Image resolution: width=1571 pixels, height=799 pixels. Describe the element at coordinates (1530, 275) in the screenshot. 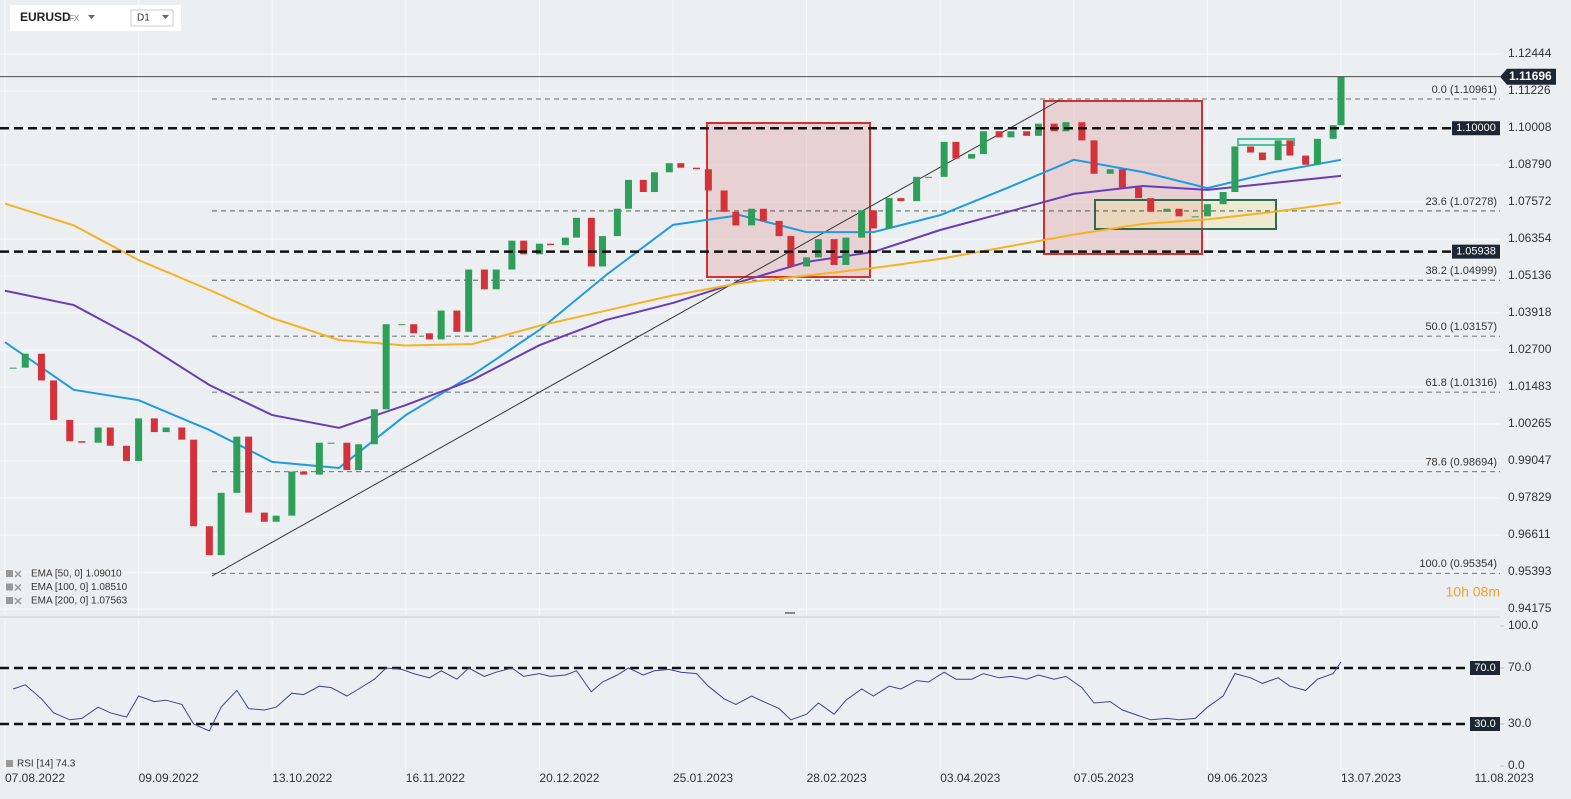

I see `y-tick-label: 1.05136` at that location.